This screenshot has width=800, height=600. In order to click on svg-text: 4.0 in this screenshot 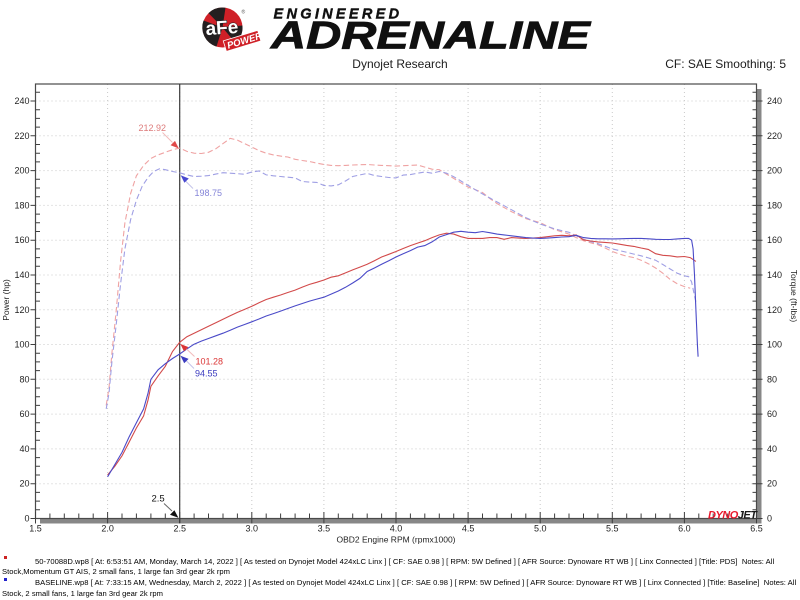, I will do `click(396, 529)`.